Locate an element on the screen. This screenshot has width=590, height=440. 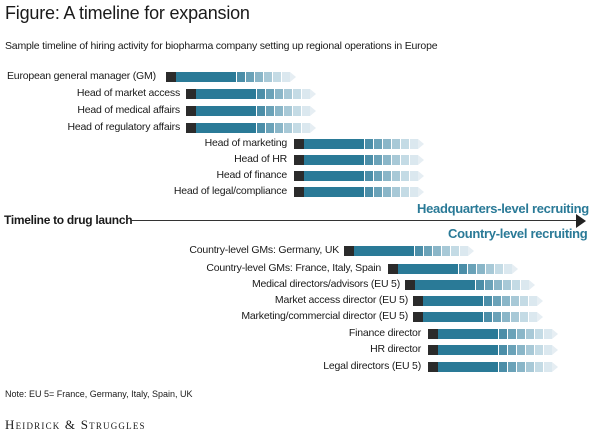
hq_roles-label: Head of HR is located at coordinates (260, 159).